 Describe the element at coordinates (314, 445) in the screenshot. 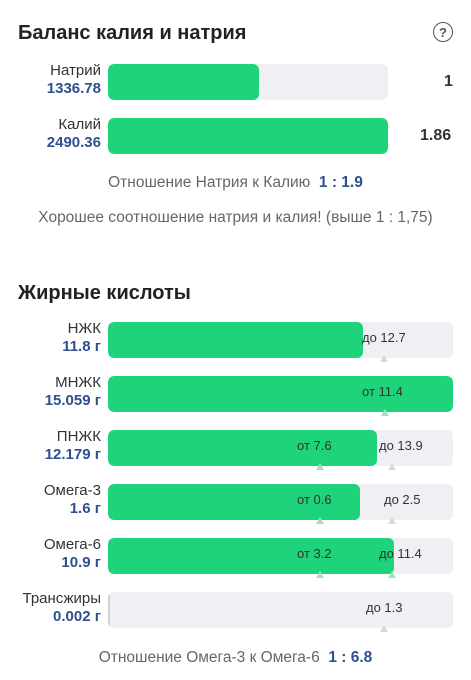

I see `pufa-threshold-label: от 7.6` at that location.